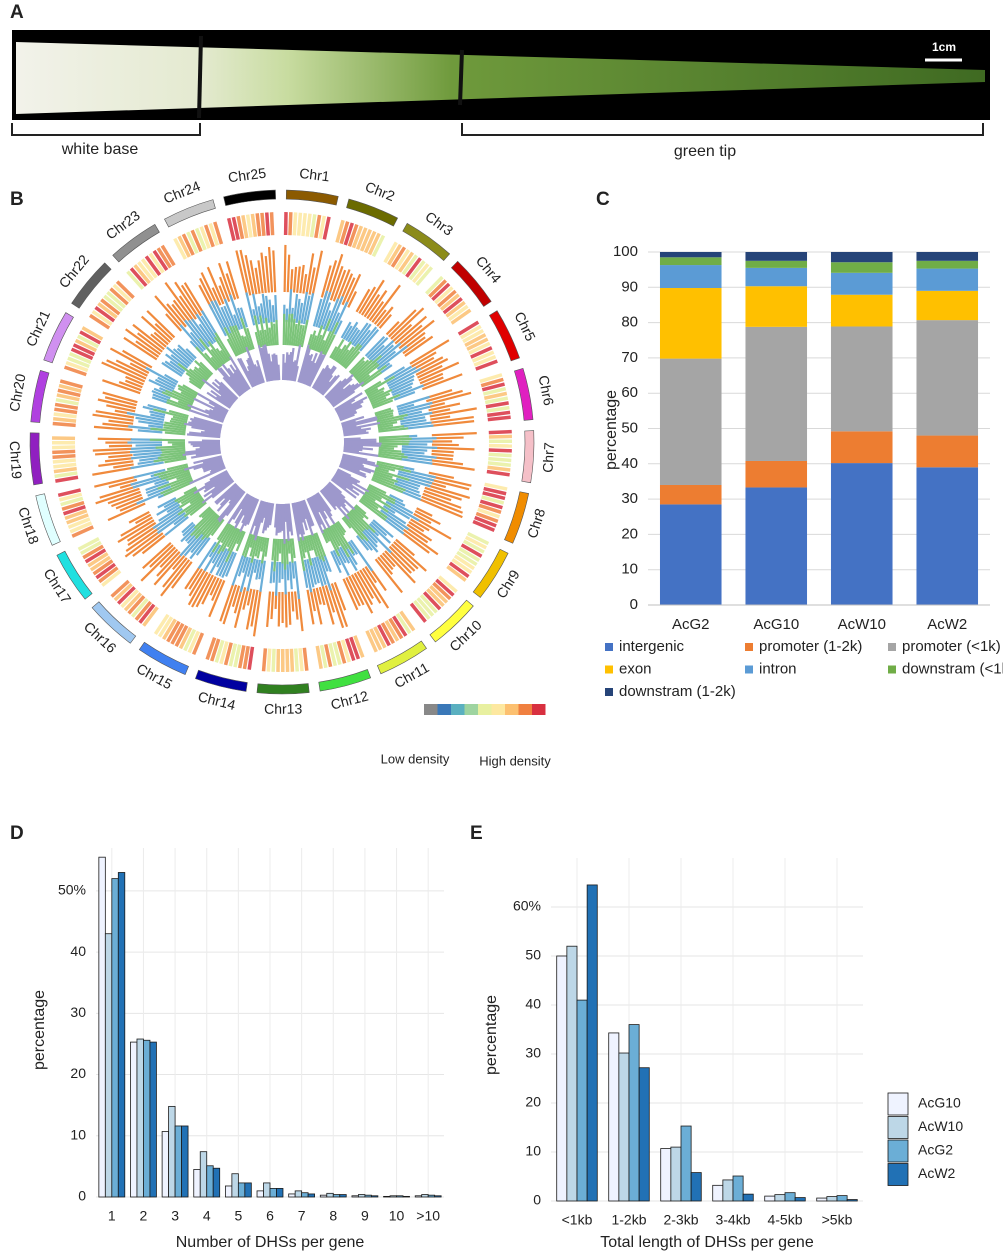 Image resolution: width=1003 pixels, height=1259 pixels. What do you see at coordinates (38, 329) in the screenshot?
I see `chromosome-label: Chr21` at bounding box center [38, 329].